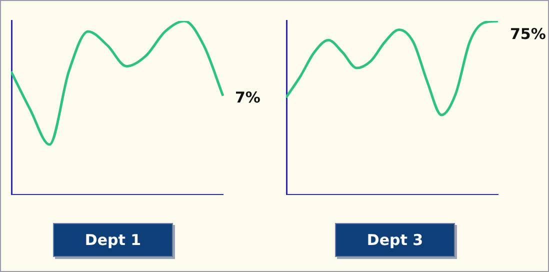  I want to click on x-axis-title: Dept 1, so click(113, 240).